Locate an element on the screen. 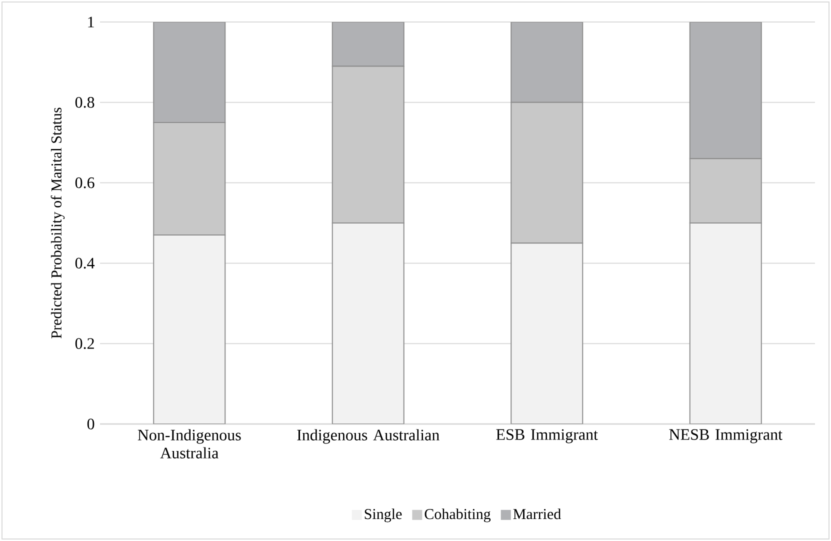  y-tick-label: 0.8 is located at coordinates (84, 102).